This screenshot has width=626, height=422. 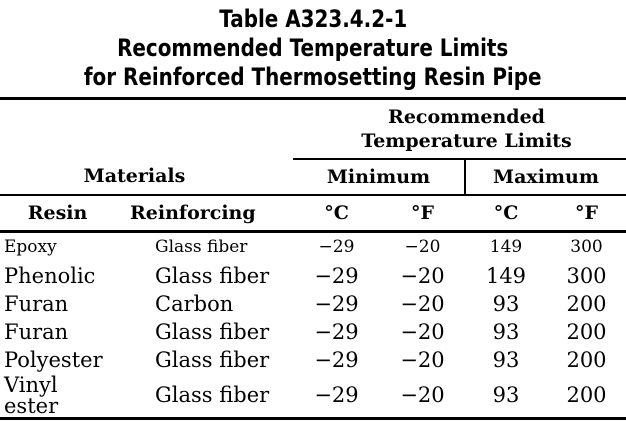 I want to click on minimum-header: Minimum, so click(x=379, y=177).